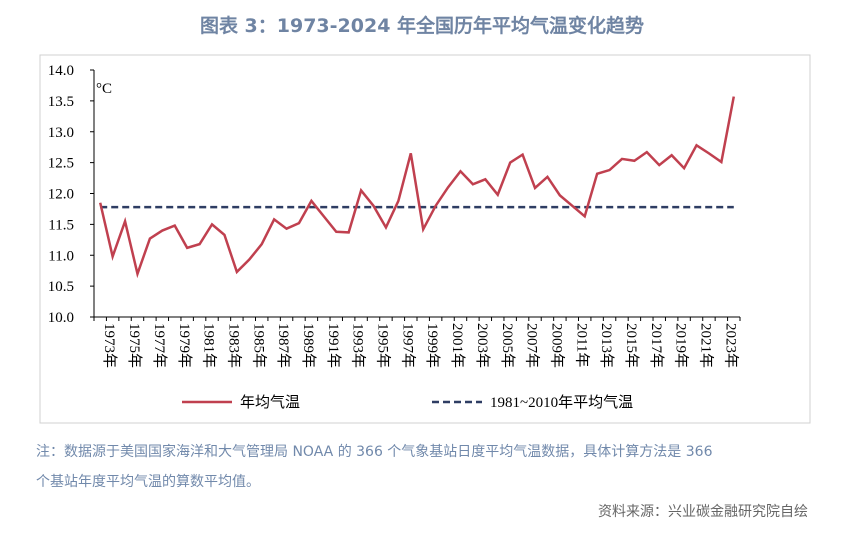 The image size is (845, 536). I want to click on x-tick-label: 2007年, so click(532, 345).